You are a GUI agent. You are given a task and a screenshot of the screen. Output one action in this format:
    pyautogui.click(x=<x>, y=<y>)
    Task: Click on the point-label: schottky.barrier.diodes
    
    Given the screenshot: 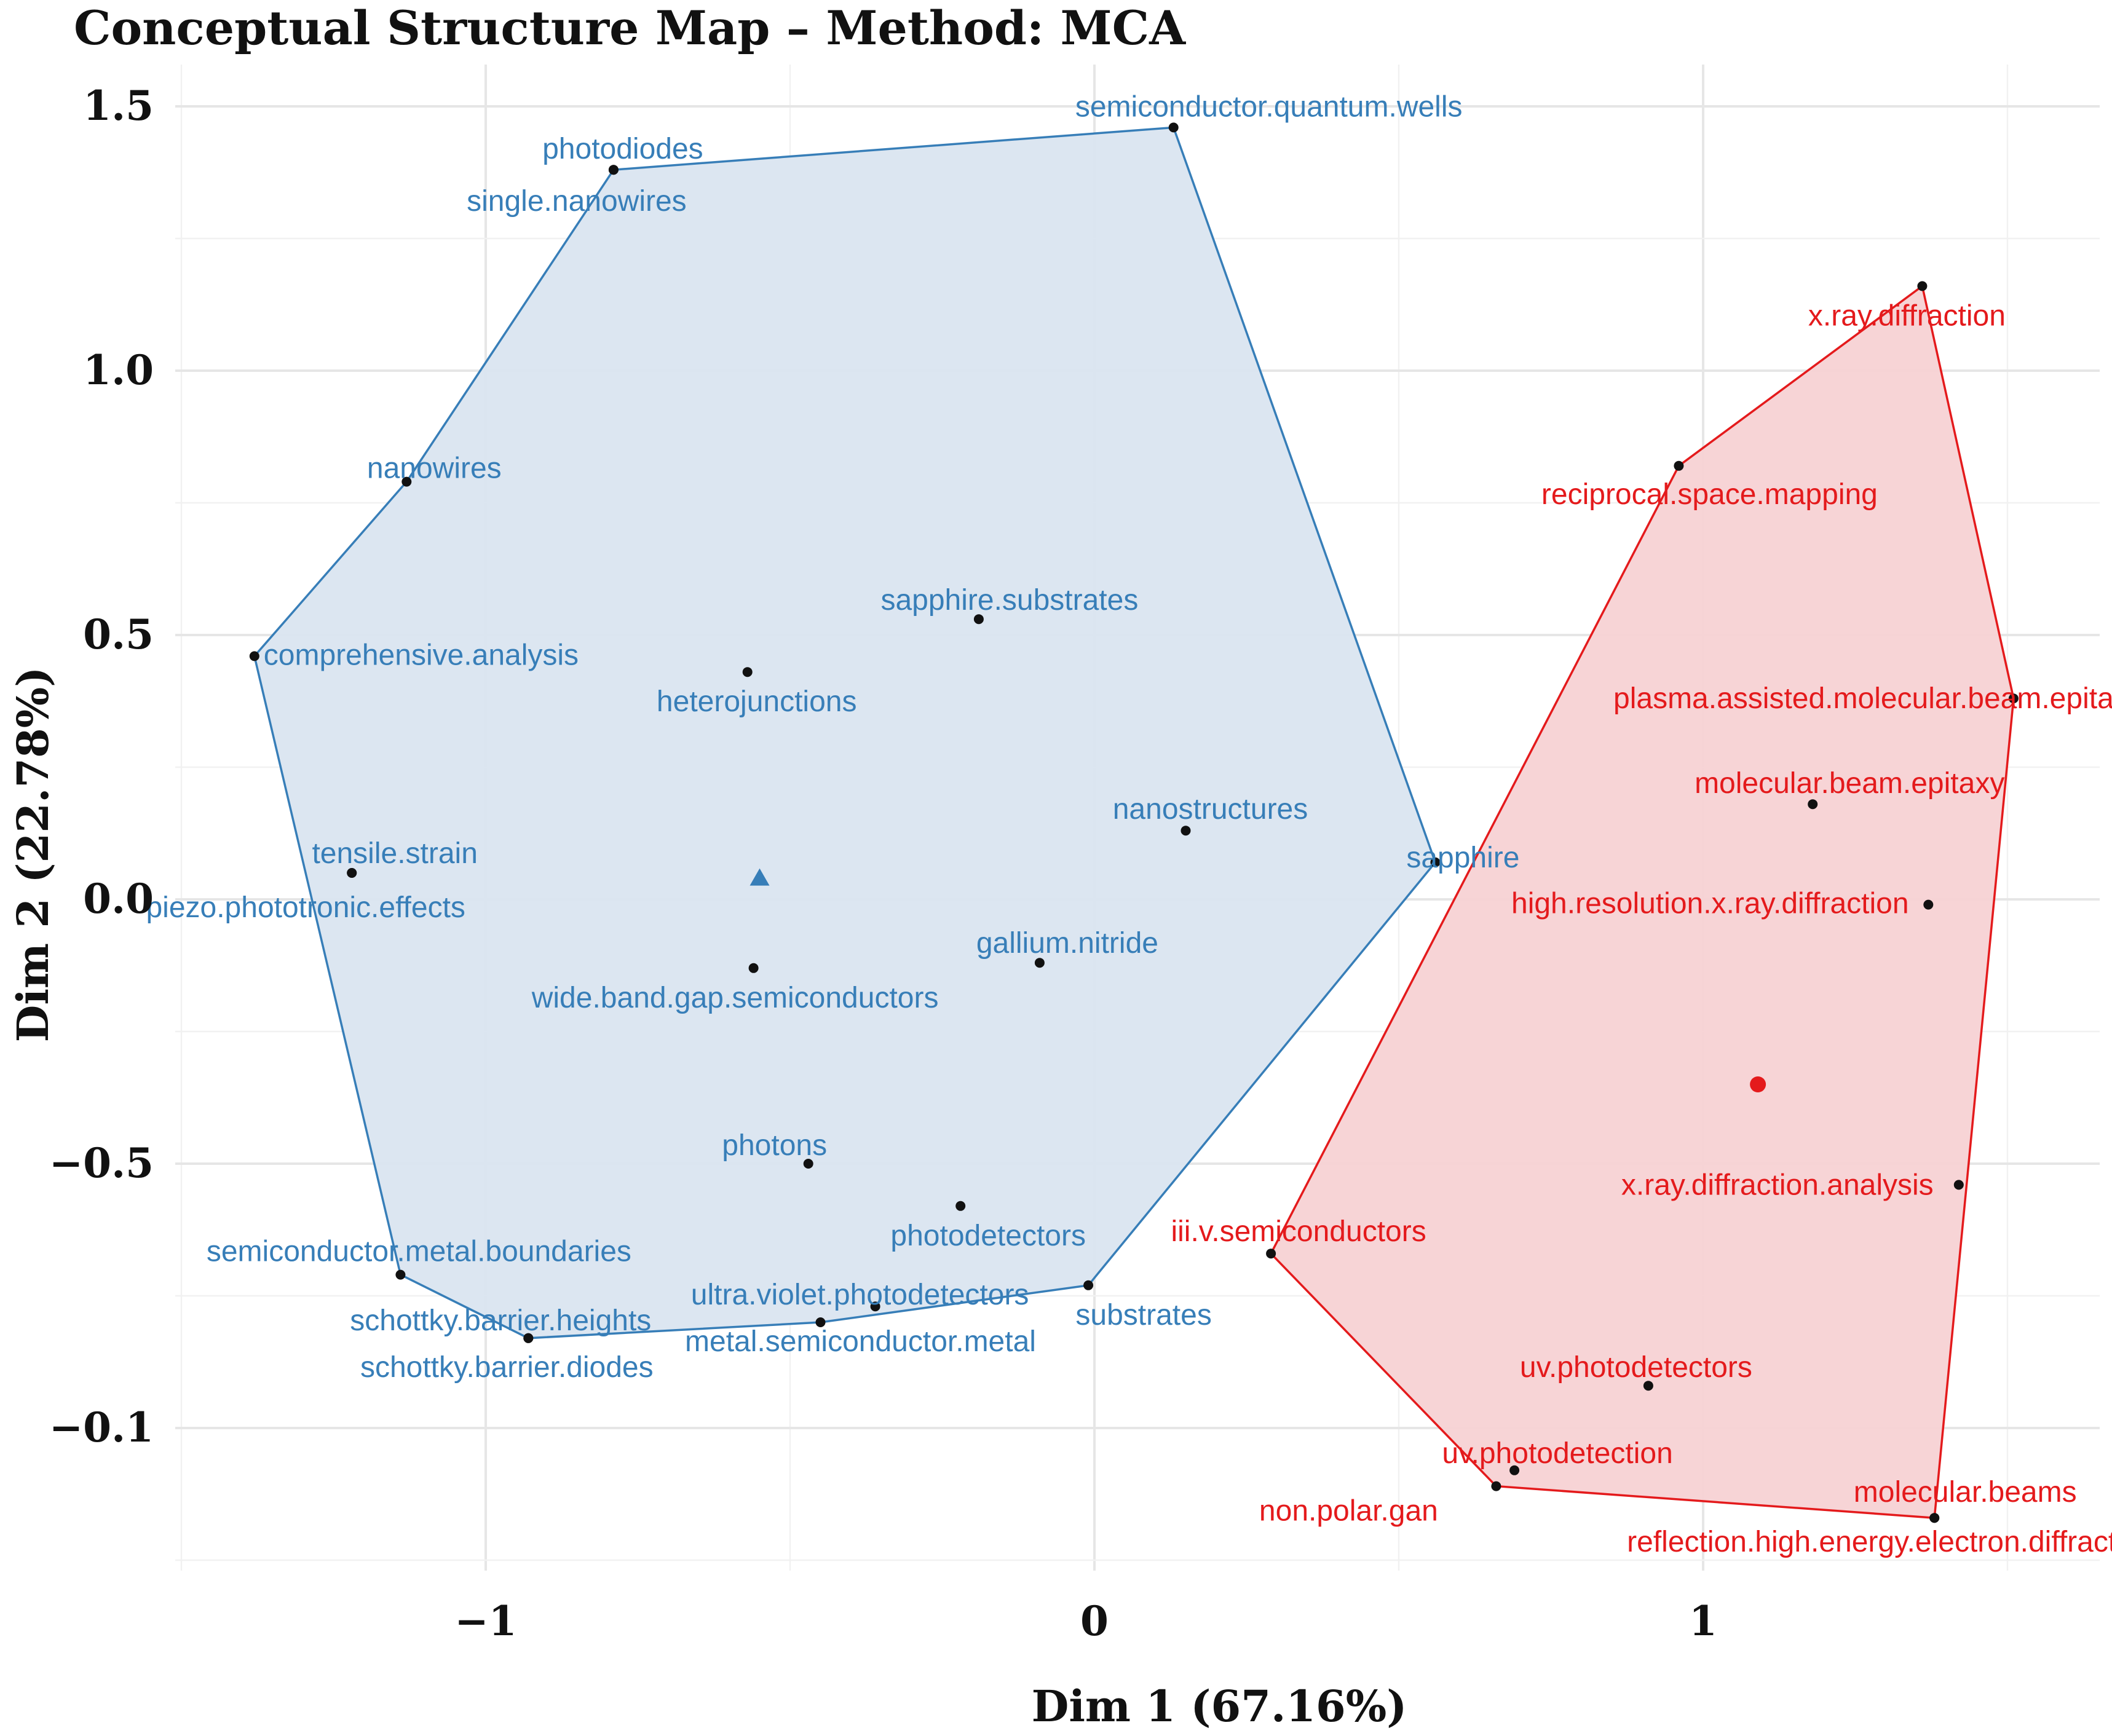 What is the action you would take?
    pyautogui.click(x=507, y=1367)
    